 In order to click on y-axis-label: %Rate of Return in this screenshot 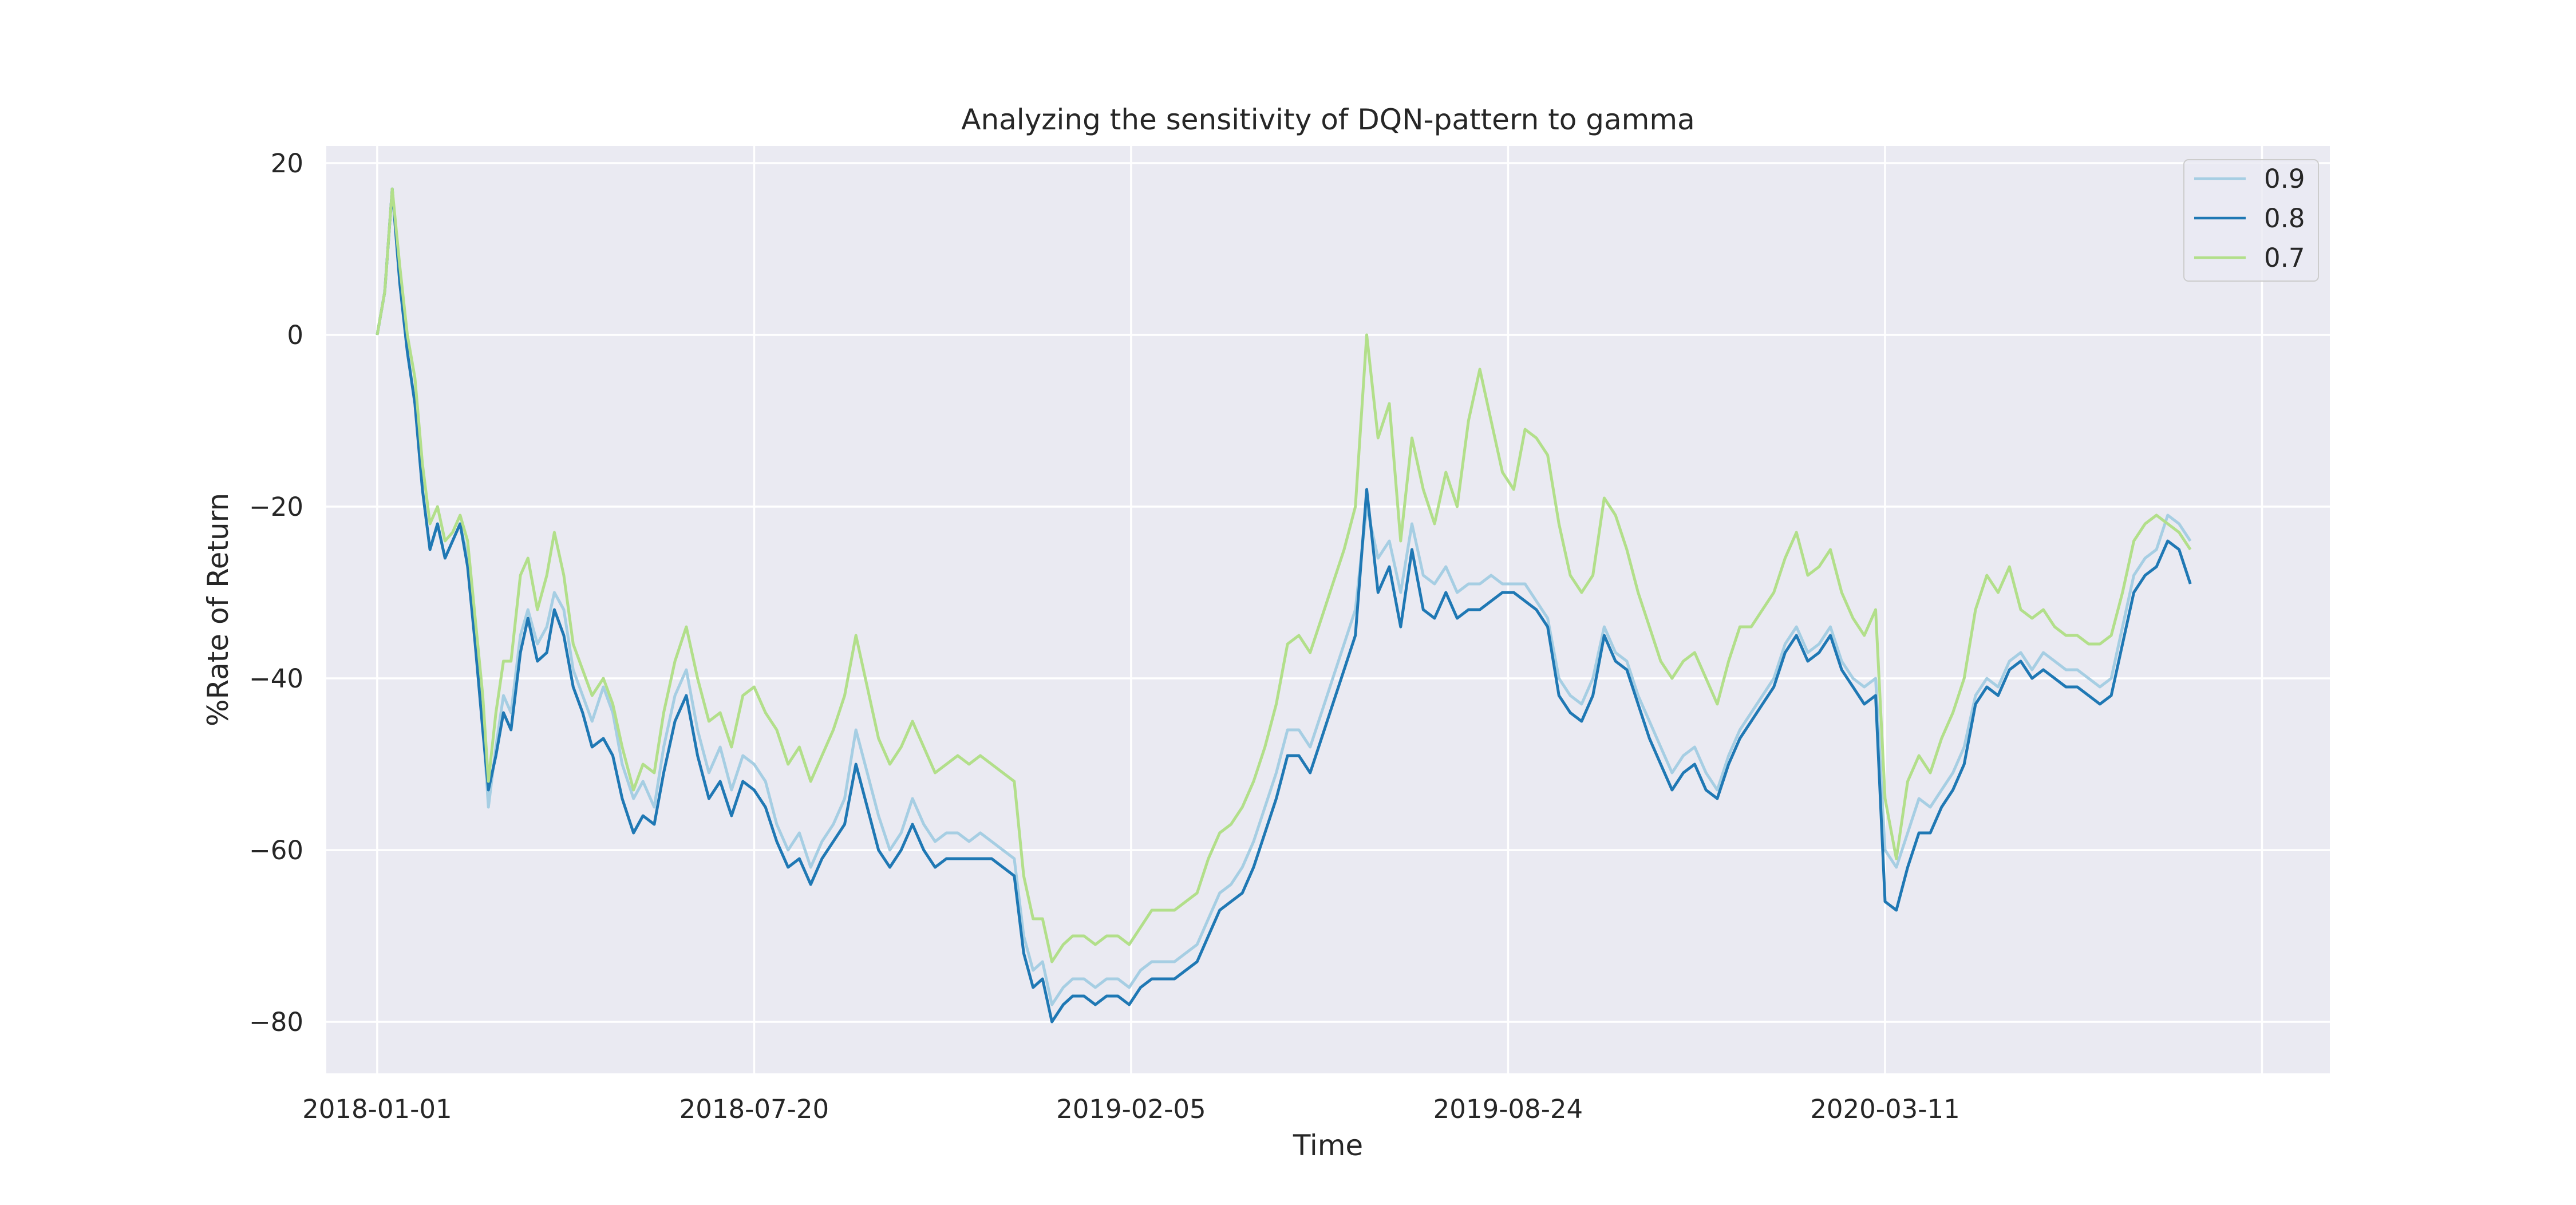, I will do `click(218, 609)`.